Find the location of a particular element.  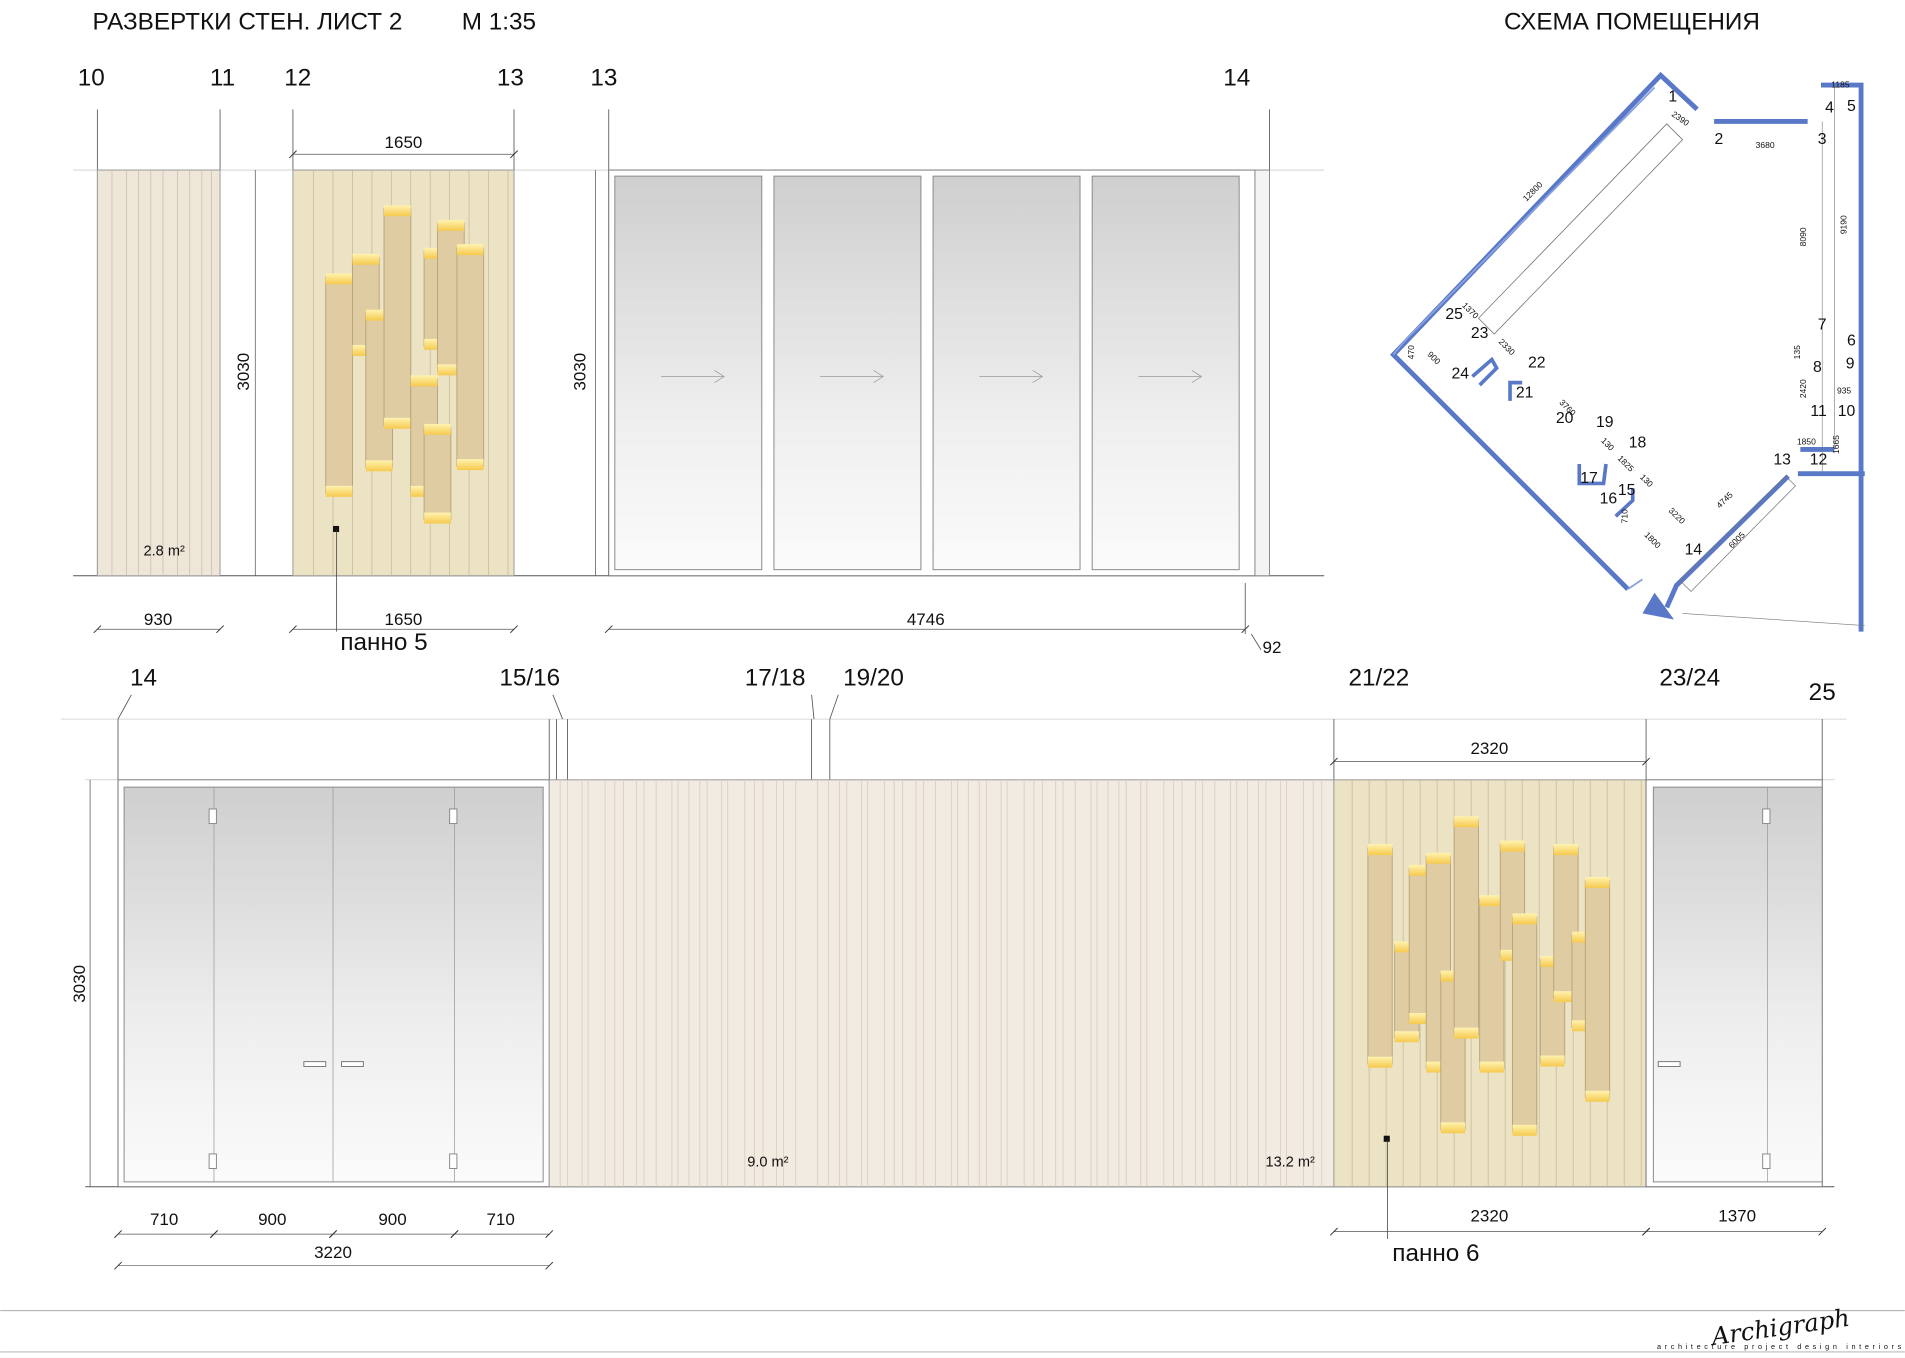

room-point: 11 is located at coordinates (1818, 411).